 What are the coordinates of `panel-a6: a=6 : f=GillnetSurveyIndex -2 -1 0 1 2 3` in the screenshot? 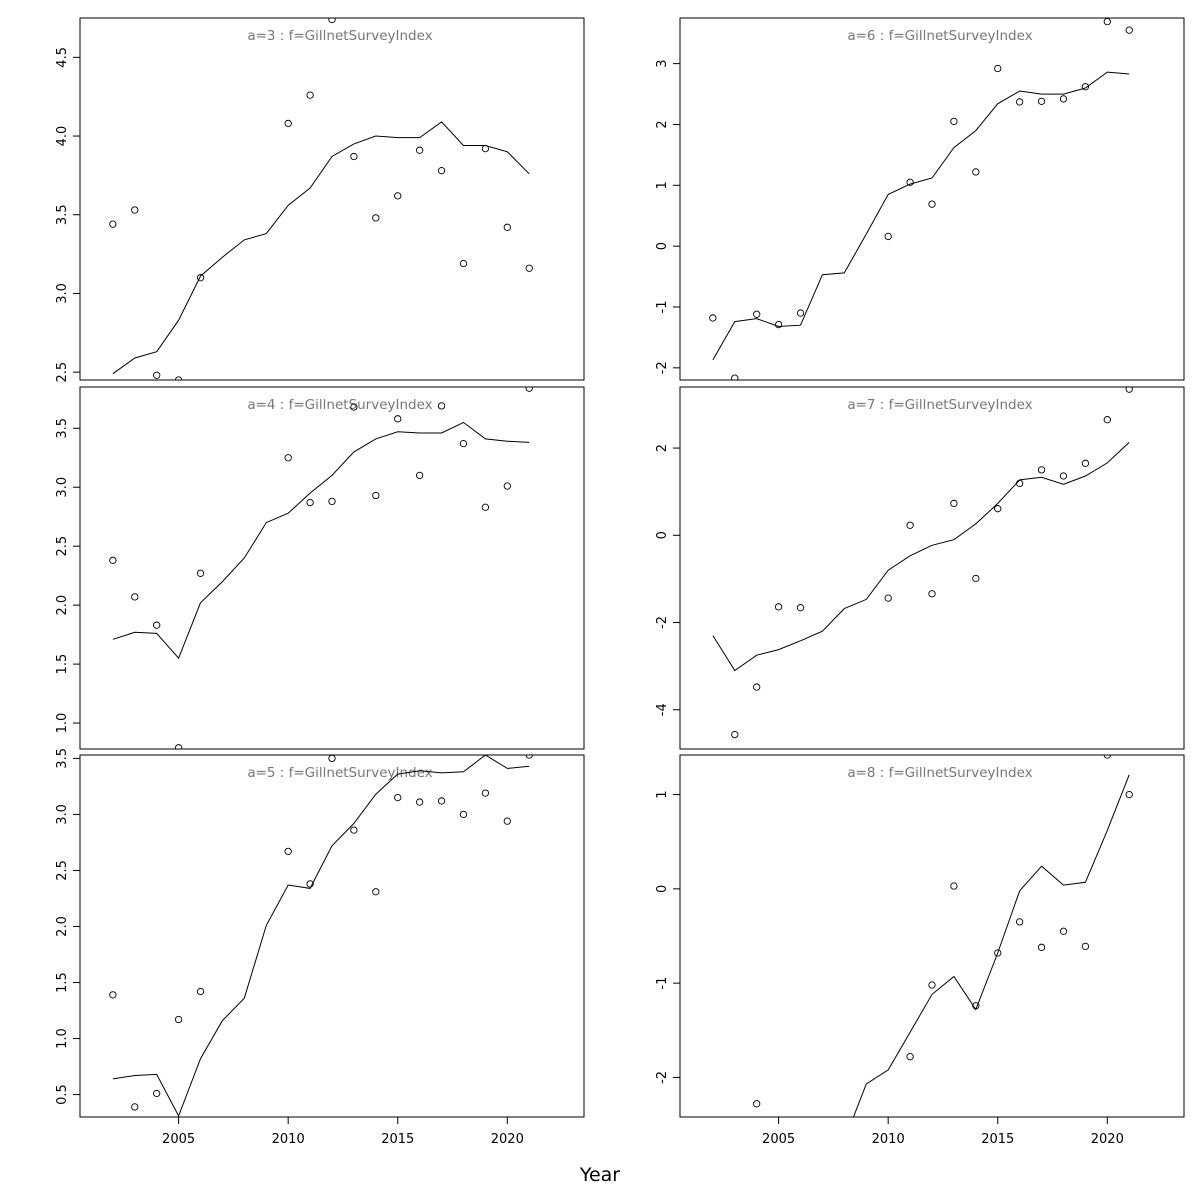 It's located at (920, 199).